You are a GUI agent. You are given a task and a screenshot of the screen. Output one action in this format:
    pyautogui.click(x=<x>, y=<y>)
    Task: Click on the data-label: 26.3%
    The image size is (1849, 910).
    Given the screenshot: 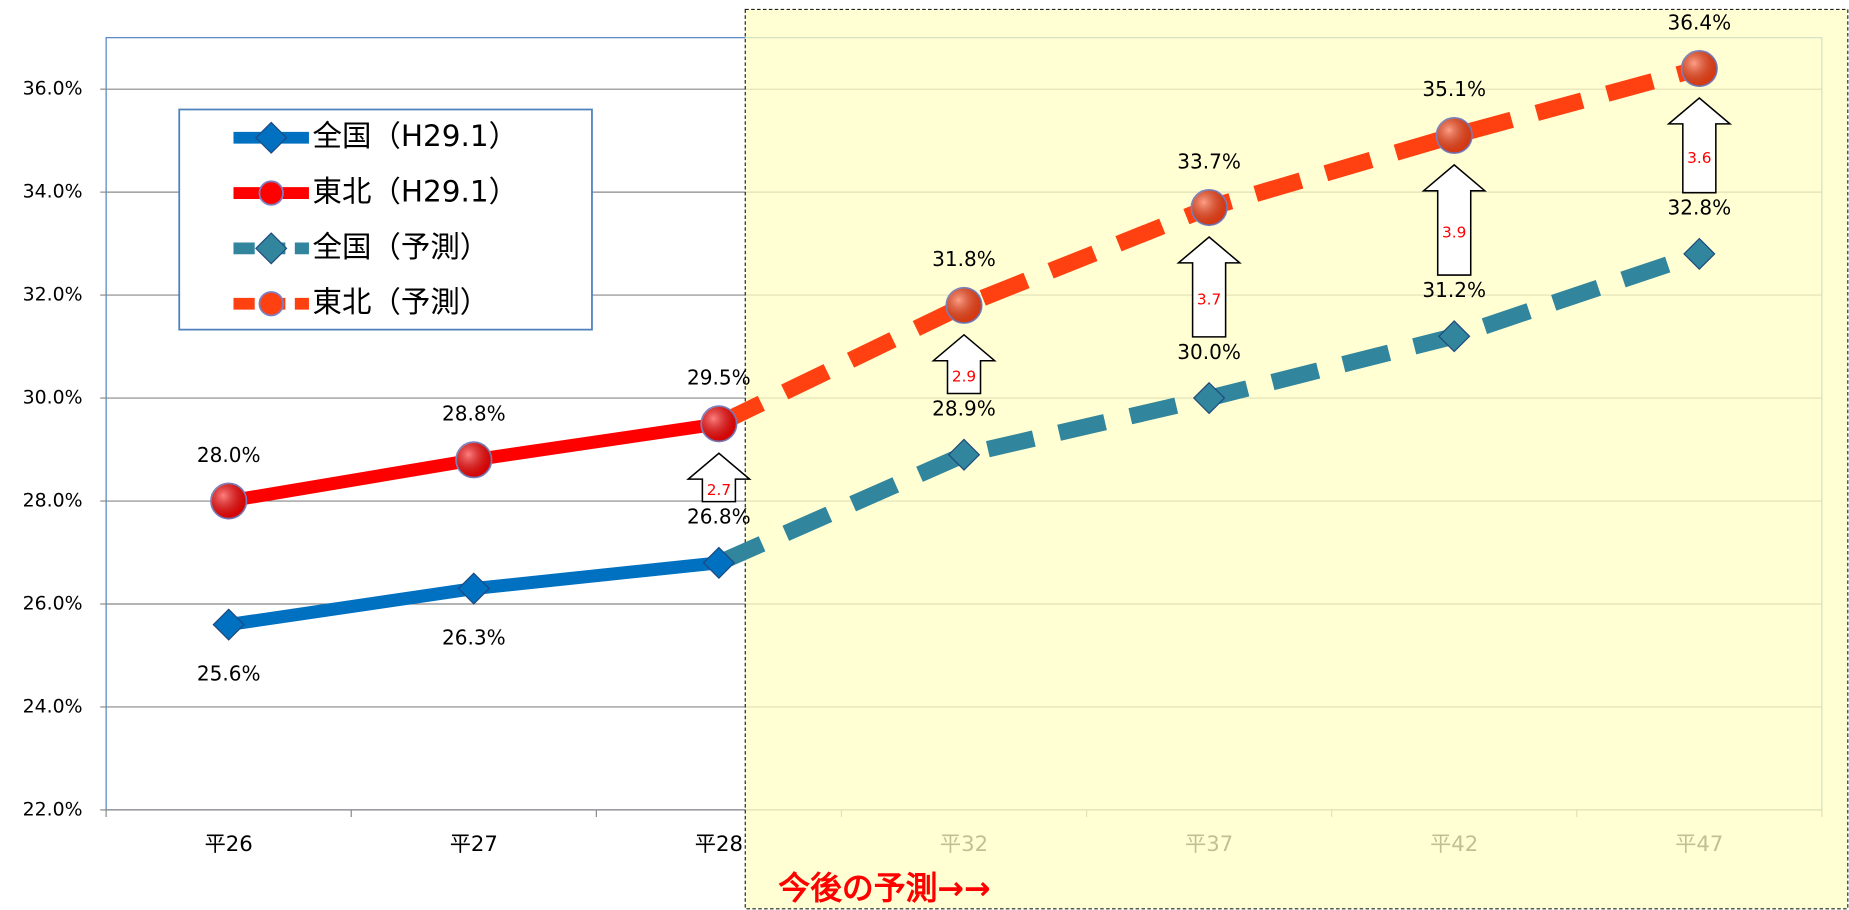 What is the action you would take?
    pyautogui.click(x=474, y=638)
    